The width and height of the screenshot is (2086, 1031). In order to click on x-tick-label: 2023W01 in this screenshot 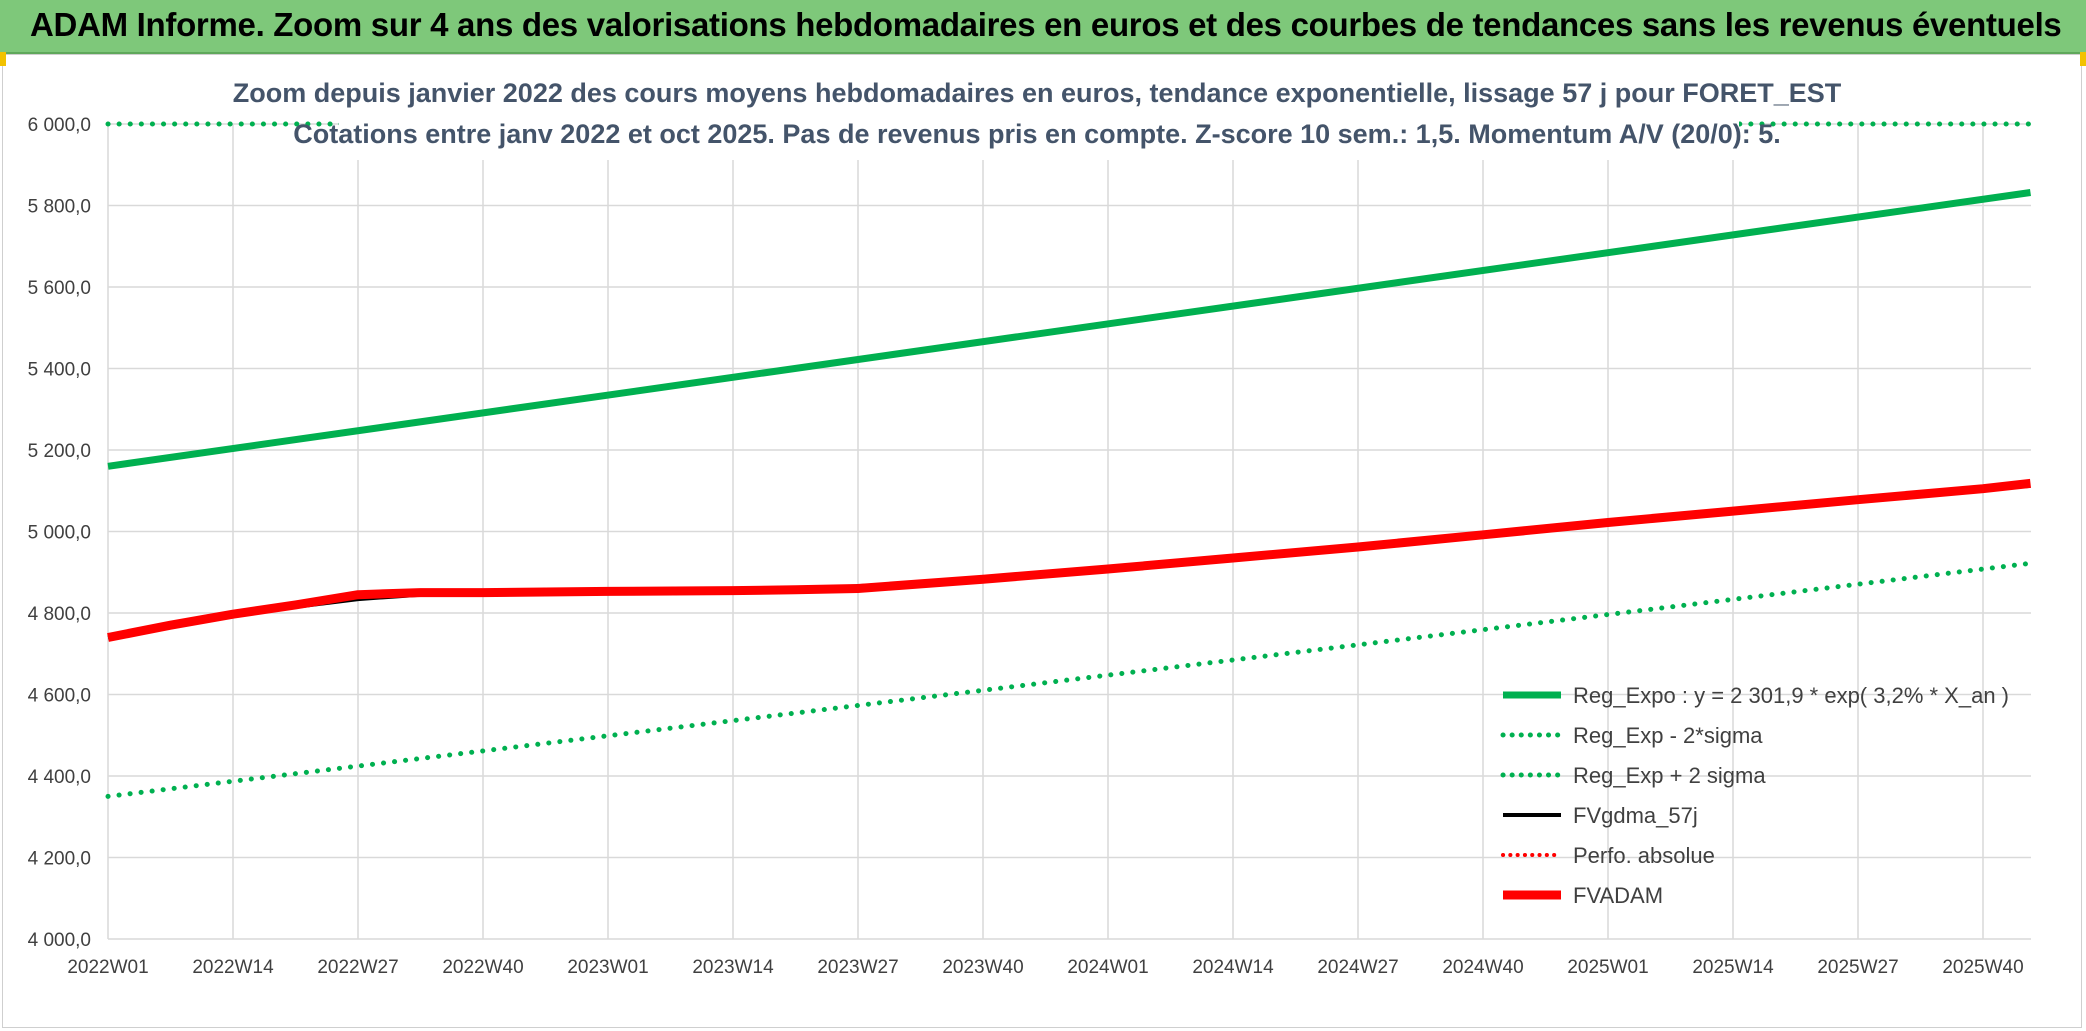, I will do `click(607, 967)`.